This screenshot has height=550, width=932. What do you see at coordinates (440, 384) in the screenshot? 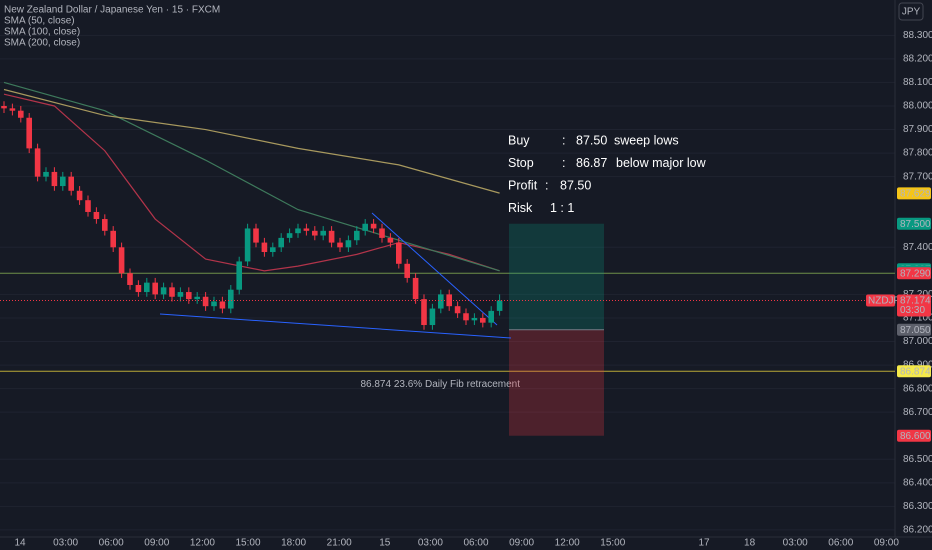
I see `fib-label: 86.874 23.6% Daily Fib retracement` at bounding box center [440, 384].